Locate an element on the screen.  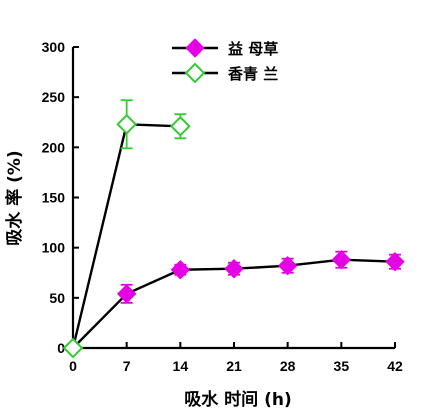
y-tick-label: 0 is located at coordinates (61, 348).